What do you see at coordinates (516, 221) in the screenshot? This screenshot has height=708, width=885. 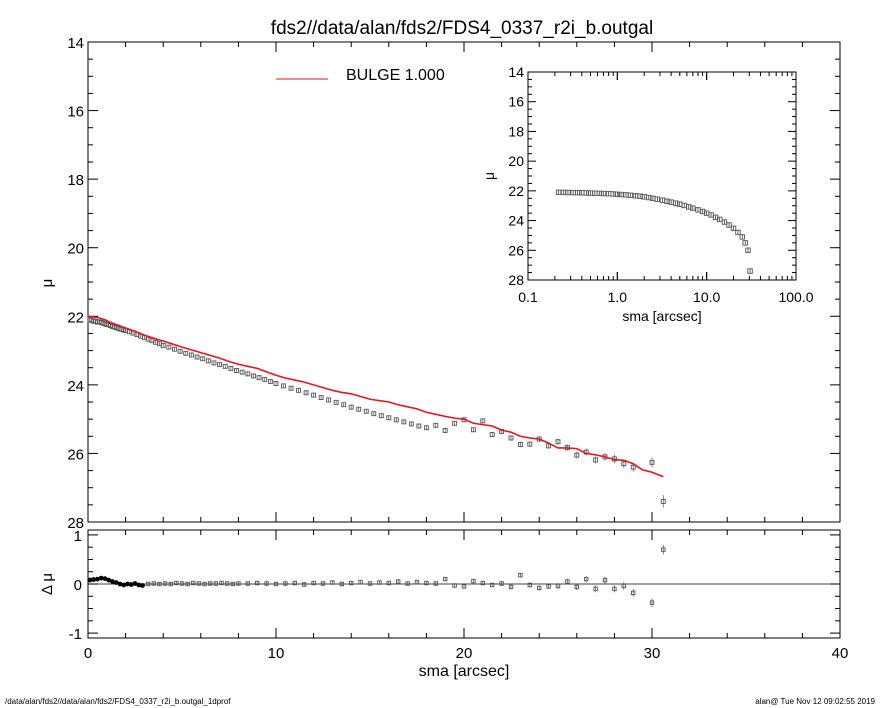 I see `inset-y-tick-label: 24` at bounding box center [516, 221].